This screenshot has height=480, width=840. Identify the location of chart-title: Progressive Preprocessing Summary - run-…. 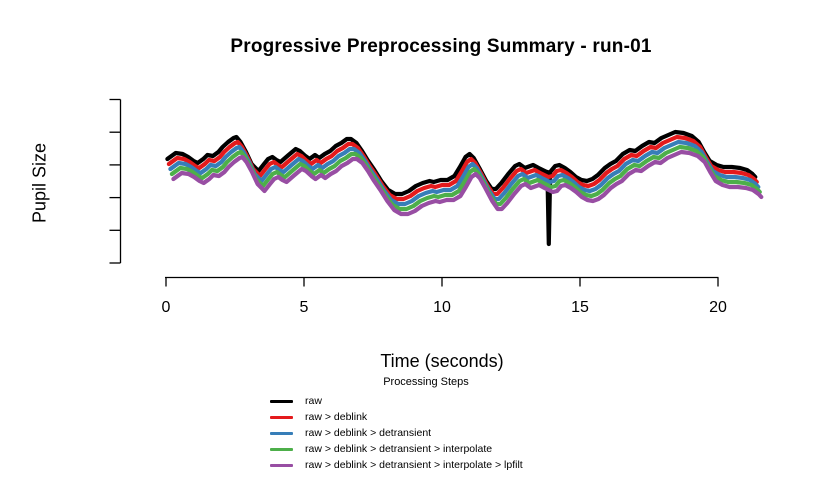
(441, 46).